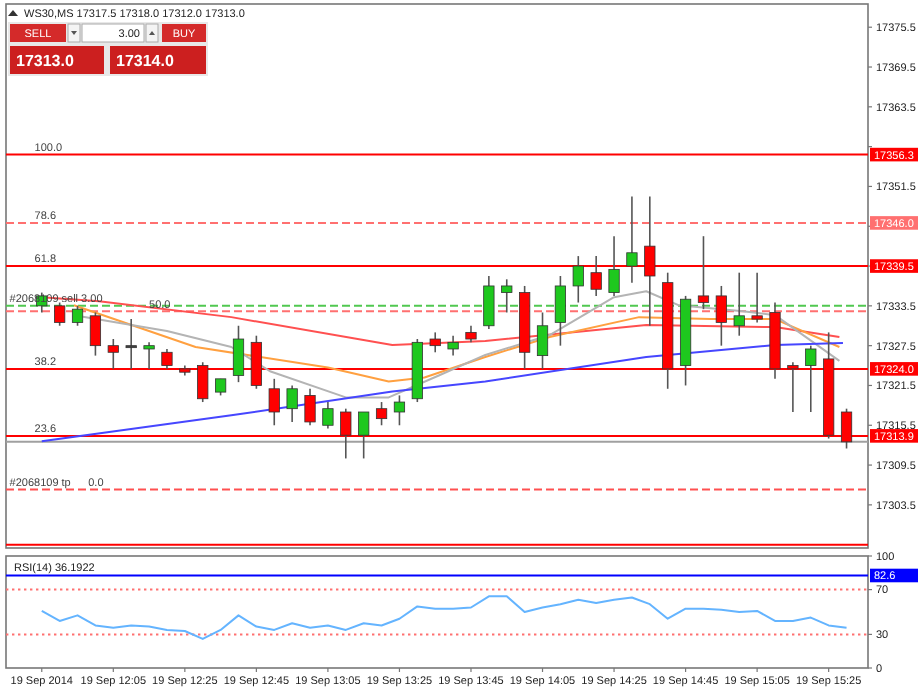 The image size is (918, 690). Describe the element at coordinates (145, 61) in the screenshot. I see `annotation: 17314.0` at that location.